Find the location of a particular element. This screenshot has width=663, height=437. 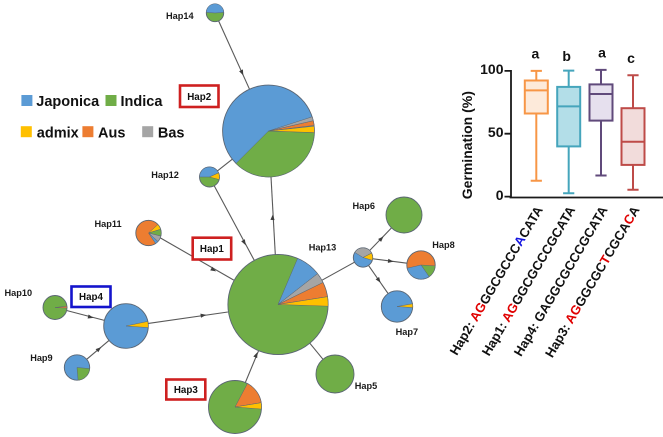

svg-text: Hap3 is located at coordinates (186, 390).